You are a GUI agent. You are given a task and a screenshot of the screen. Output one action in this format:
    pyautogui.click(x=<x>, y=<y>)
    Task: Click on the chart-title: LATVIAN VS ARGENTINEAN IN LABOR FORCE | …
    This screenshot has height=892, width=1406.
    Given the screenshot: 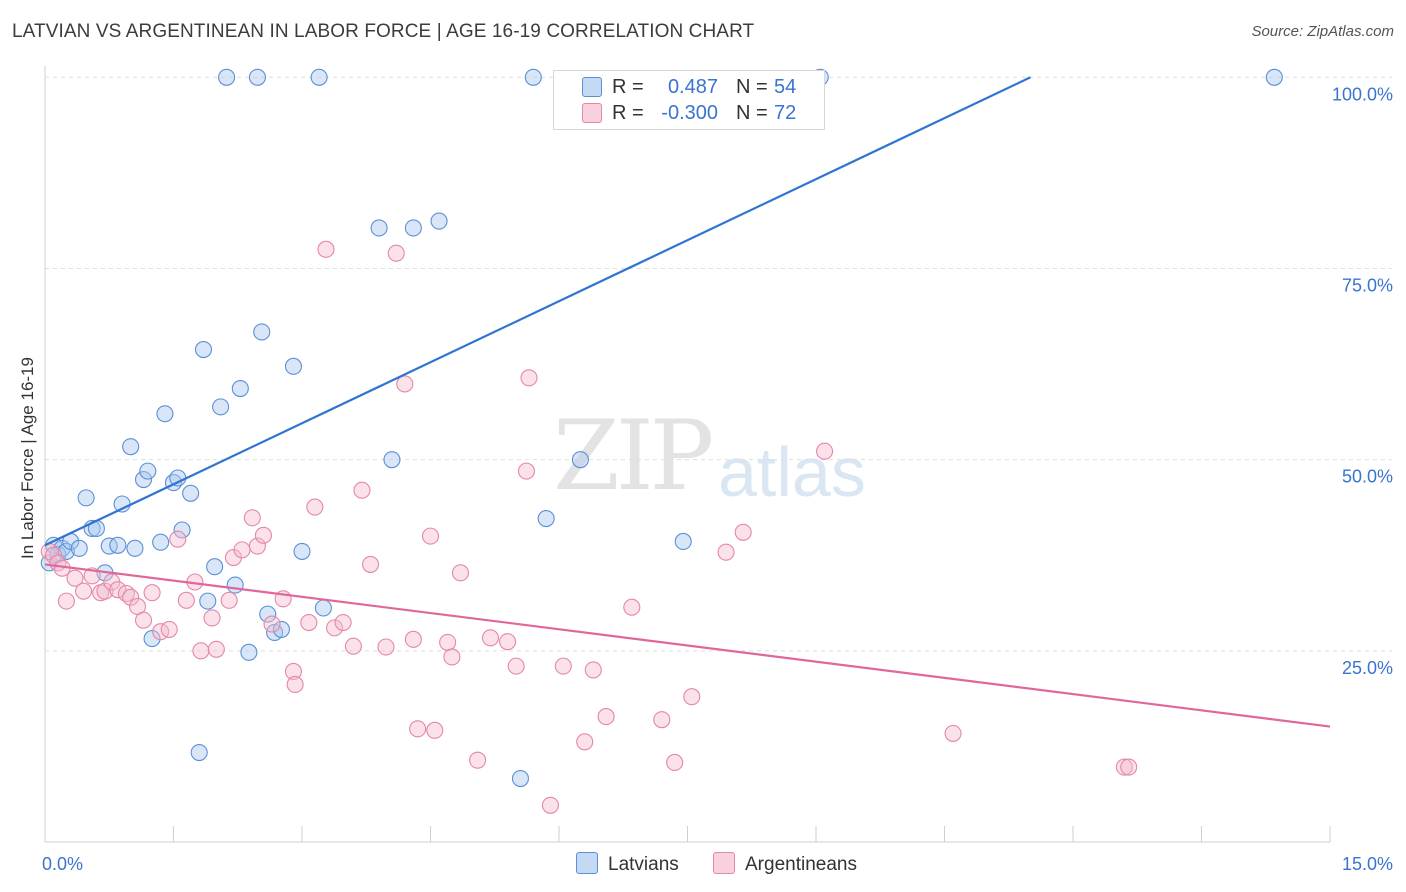 What is the action you would take?
    pyautogui.click(x=383, y=31)
    